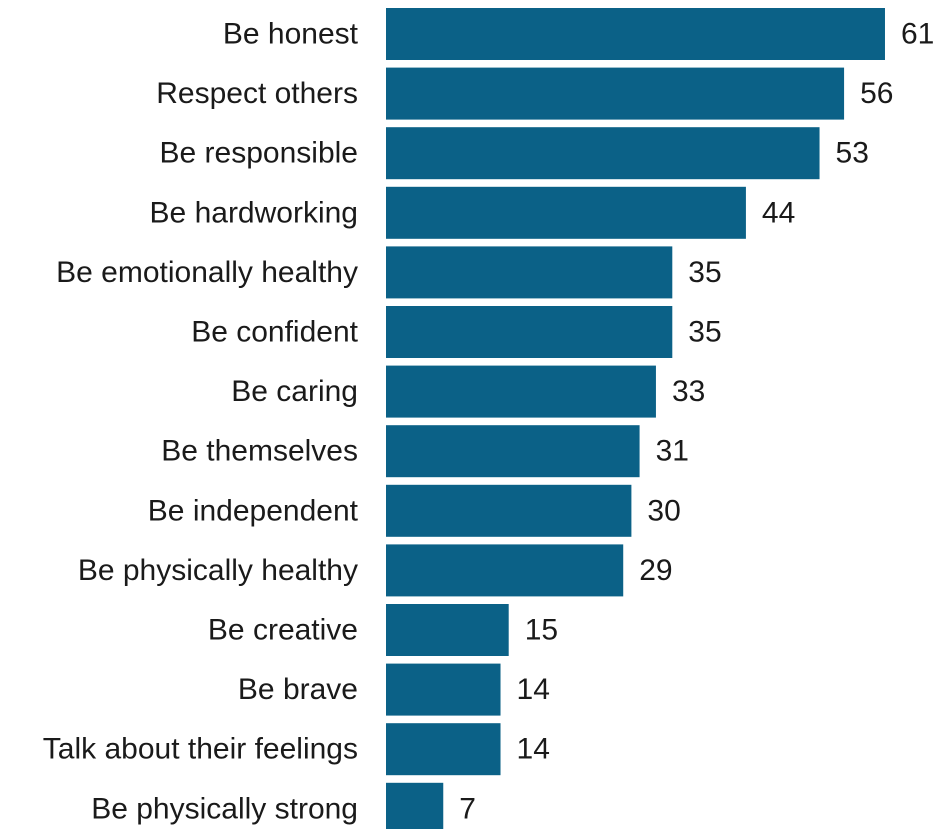  Describe the element at coordinates (704, 332) in the screenshot. I see `value-label-5: 35` at that location.